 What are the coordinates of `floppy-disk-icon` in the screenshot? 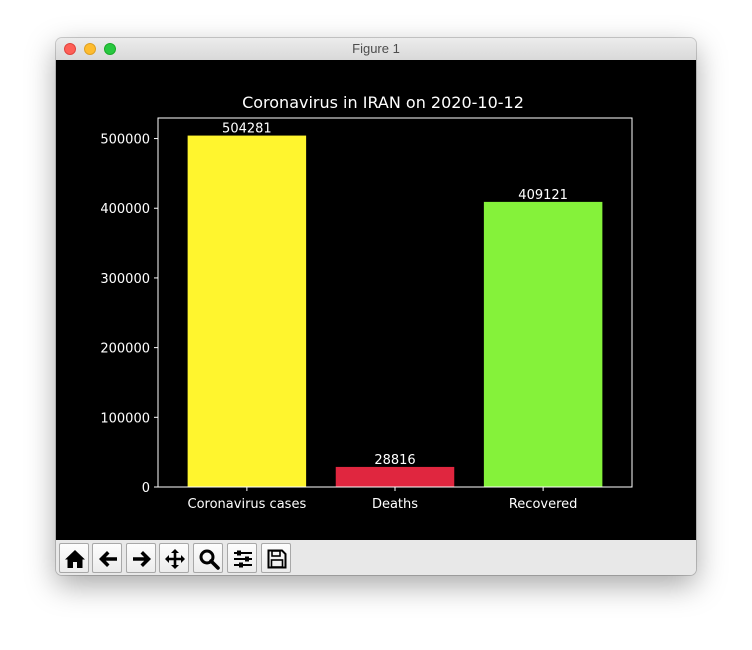 It's located at (277, 559).